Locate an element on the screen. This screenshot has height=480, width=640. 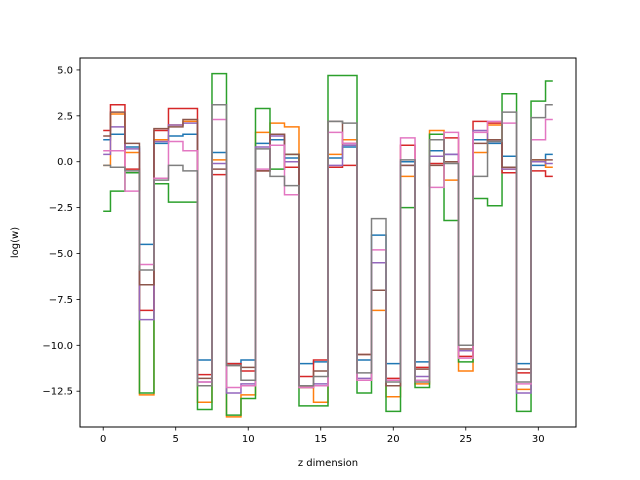
y-tick-label: 2.5 is located at coordinates (65, 116).